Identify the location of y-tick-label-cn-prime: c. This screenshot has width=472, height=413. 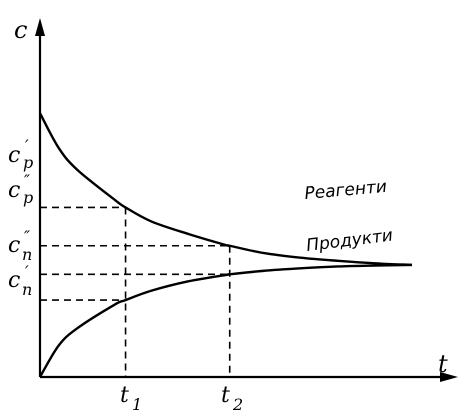
(14, 280).